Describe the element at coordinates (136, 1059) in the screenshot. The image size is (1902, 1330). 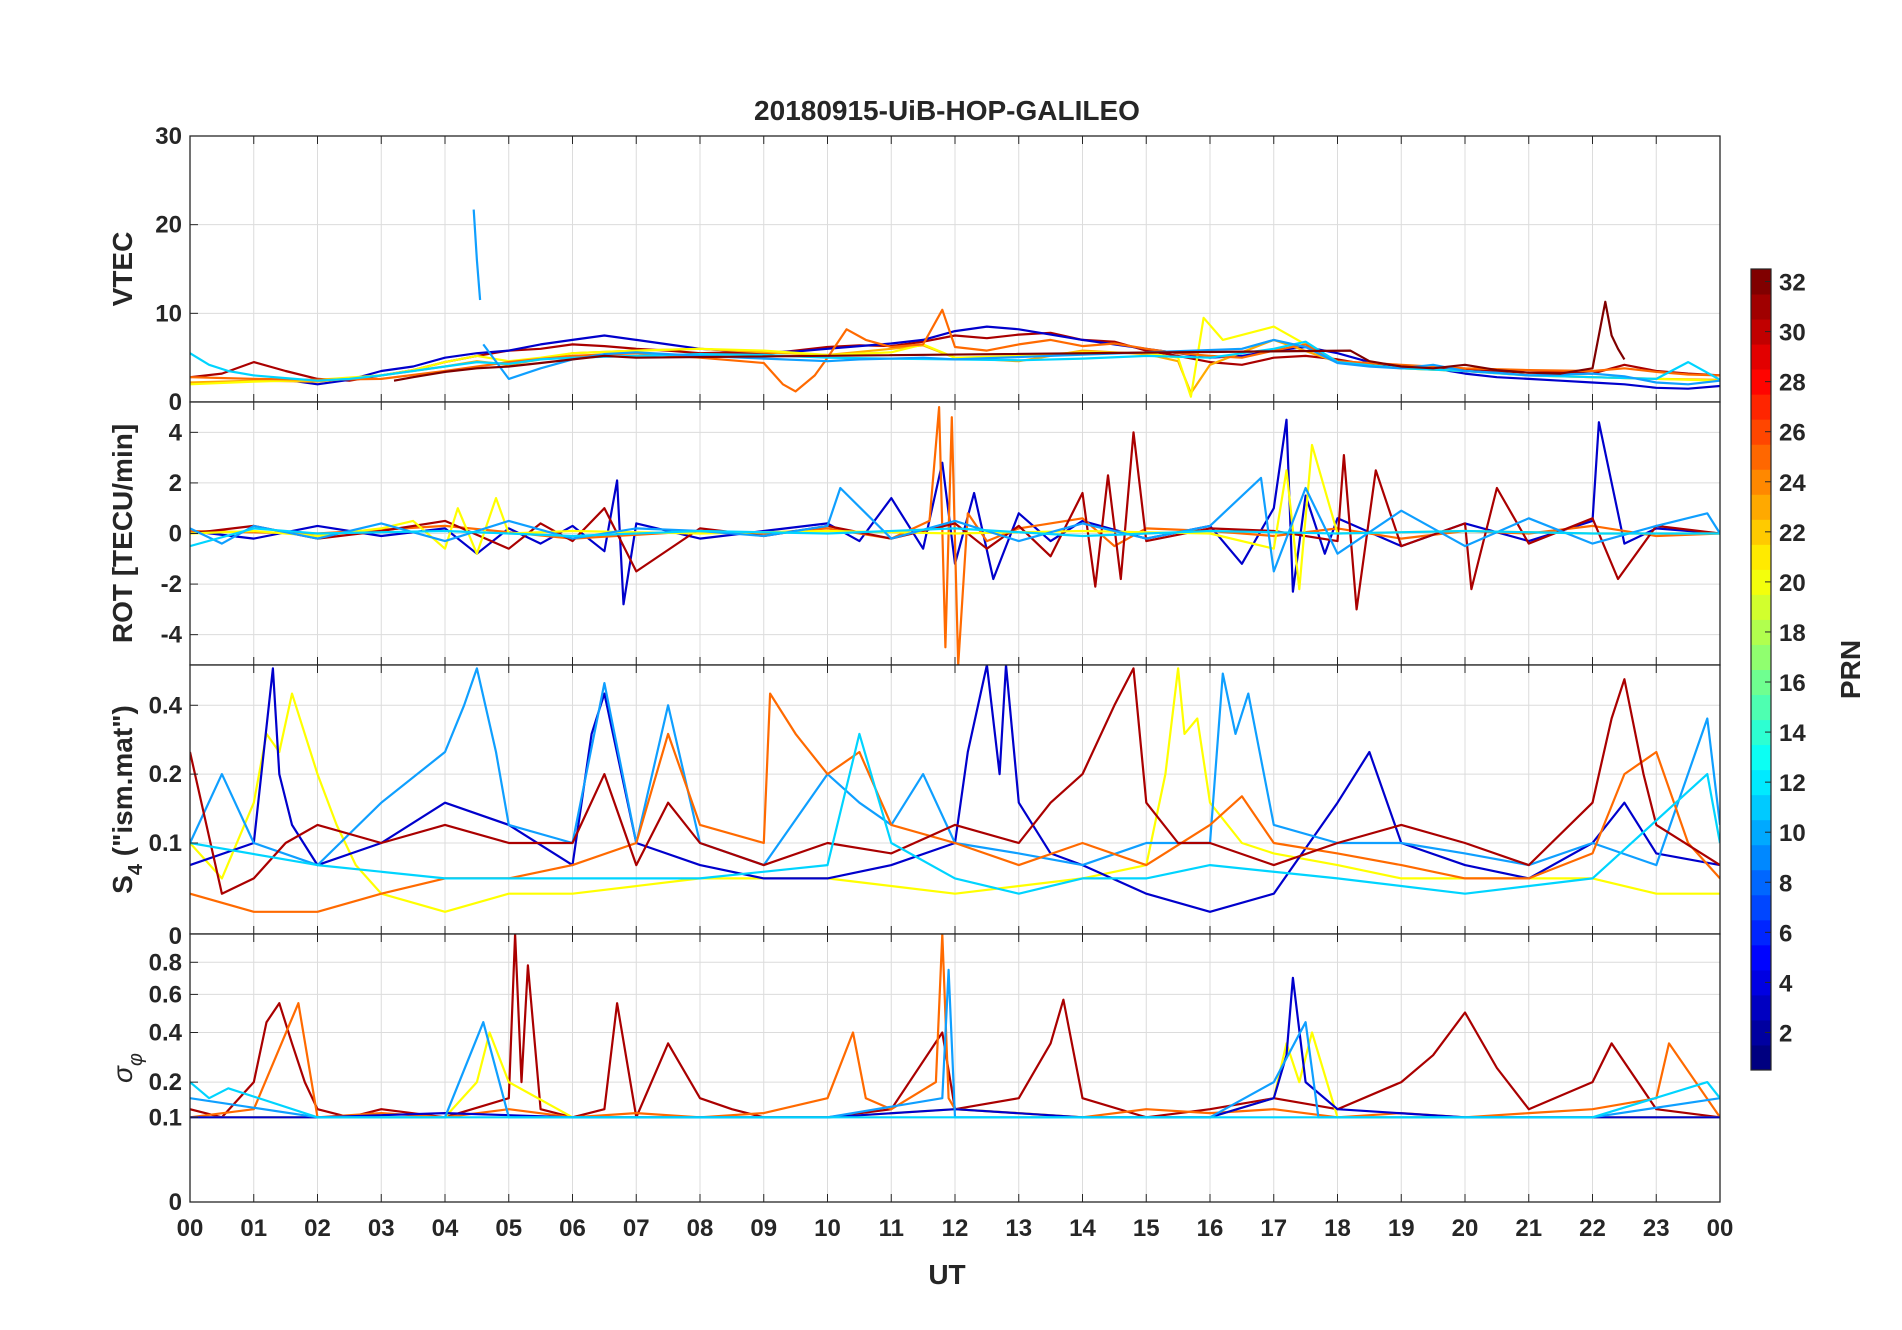
I see `y-axis-label-subscript: φ` at that location.